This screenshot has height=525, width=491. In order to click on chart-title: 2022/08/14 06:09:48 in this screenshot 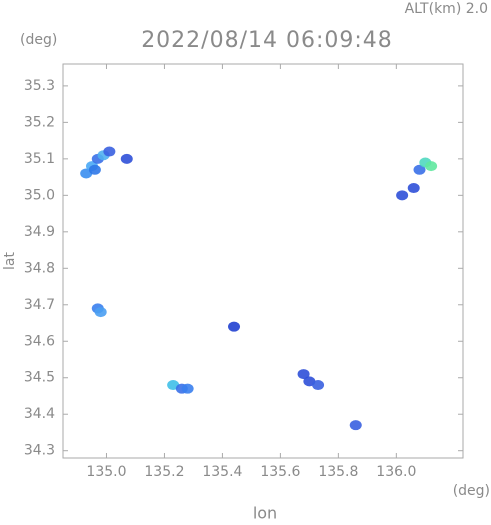, I will do `click(267, 40)`.